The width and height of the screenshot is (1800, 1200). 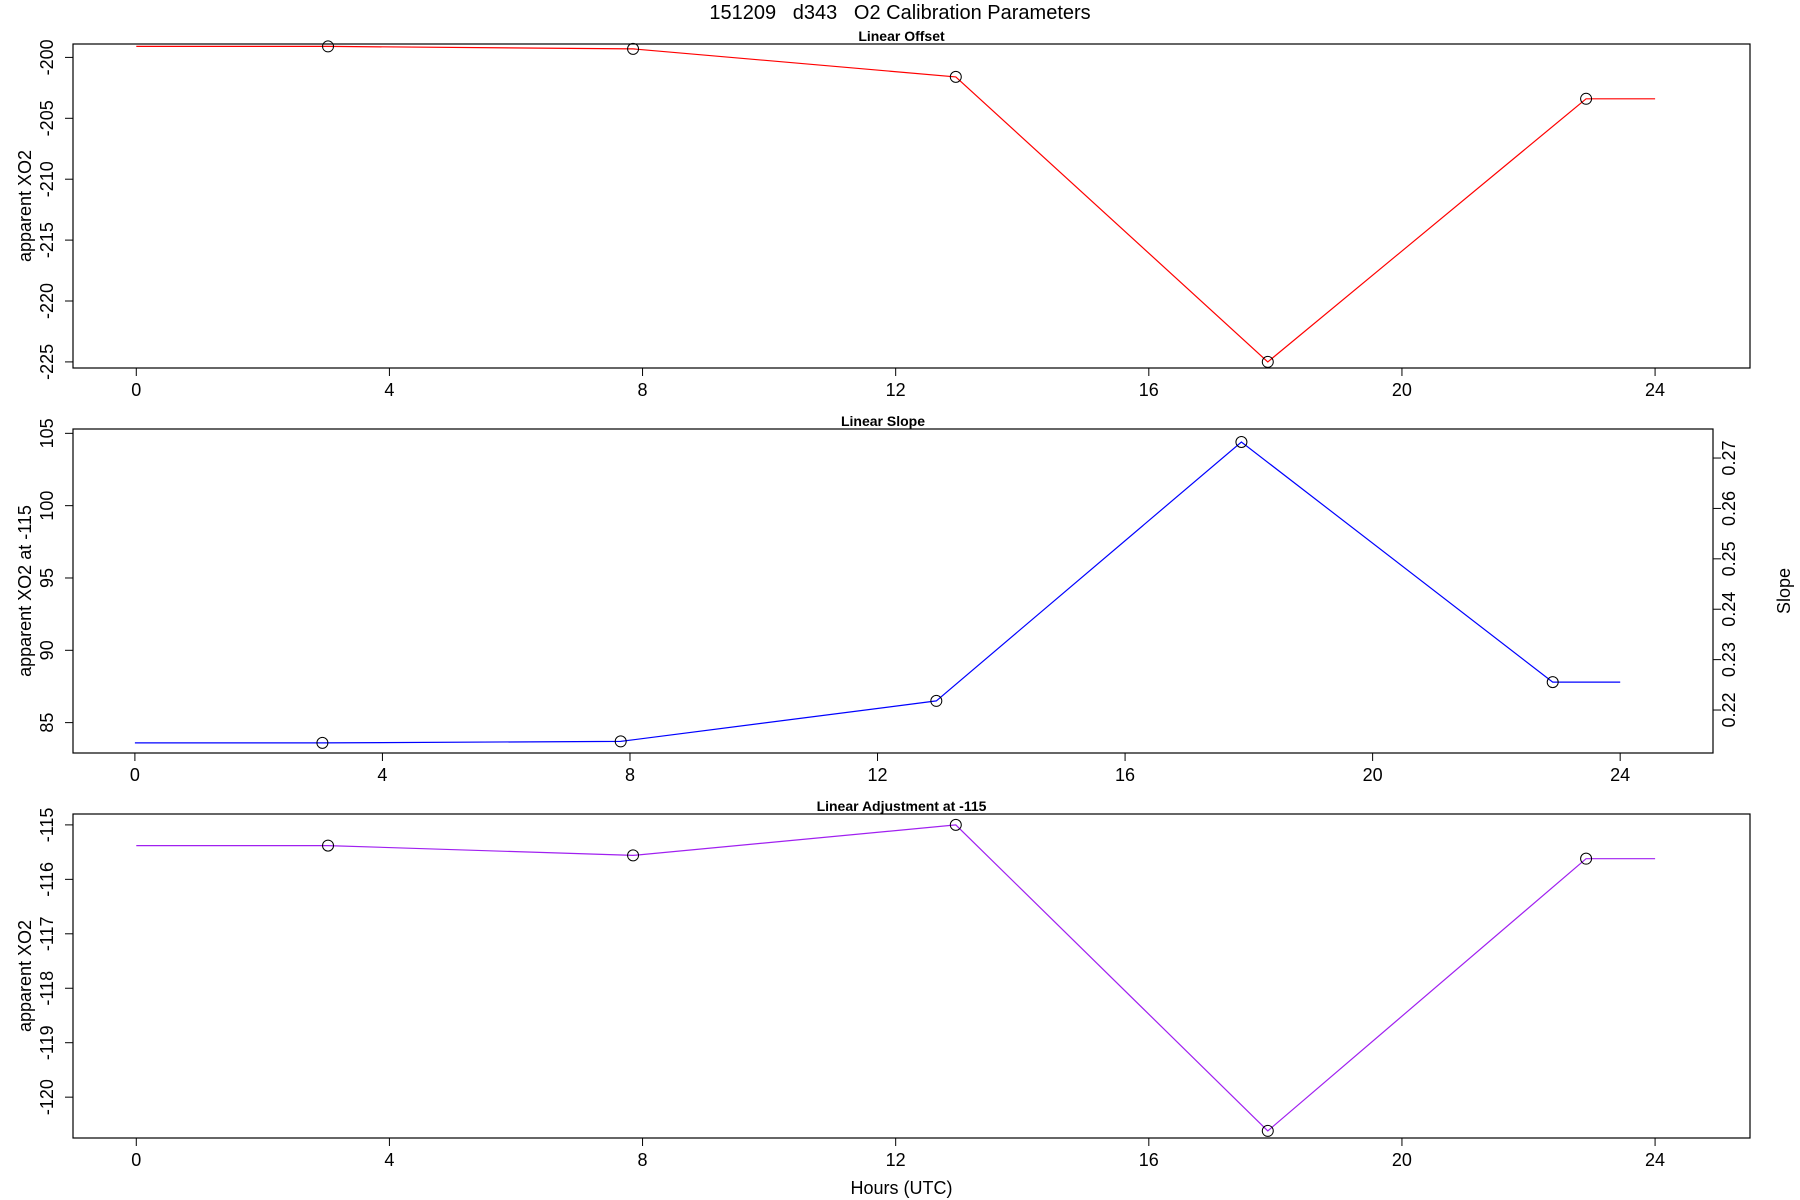 What do you see at coordinates (901, 36) in the screenshot?
I see `panel-title: Linear Offset` at bounding box center [901, 36].